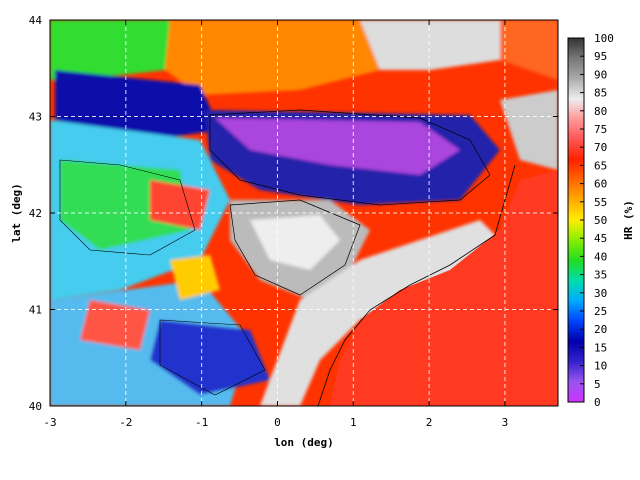  What do you see at coordinates (628, 220) in the screenshot?
I see `colorbar-label: HR (%)` at bounding box center [628, 220].